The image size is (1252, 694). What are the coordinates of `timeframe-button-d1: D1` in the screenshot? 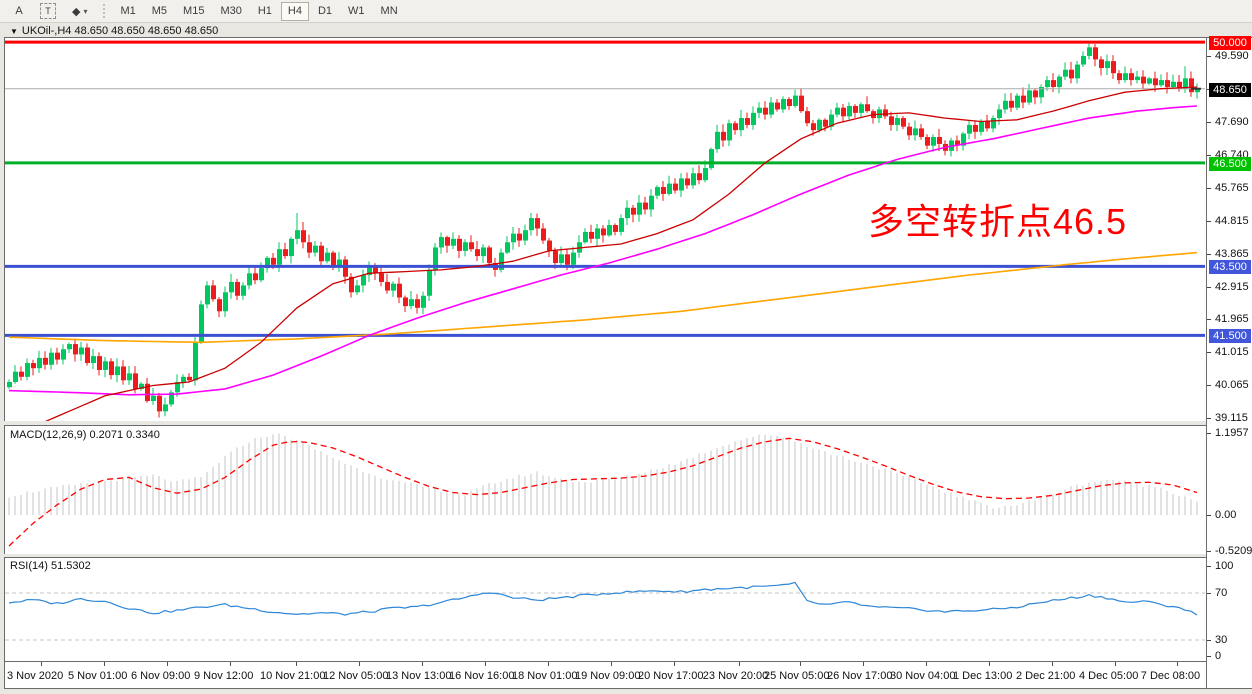 It's located at (325, 11).